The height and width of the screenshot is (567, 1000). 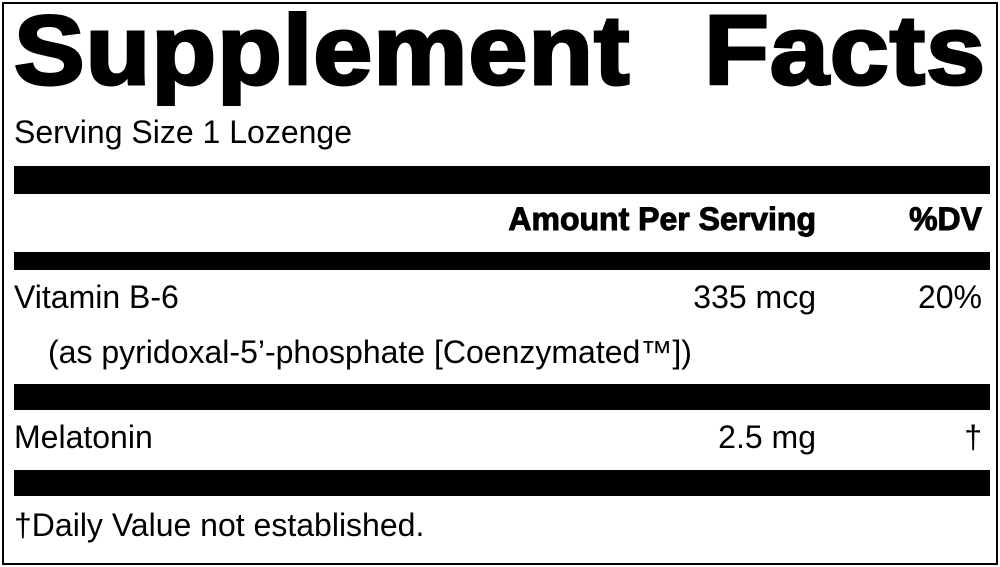 I want to click on amount-header: Amount Per Serving, so click(x=662, y=219).